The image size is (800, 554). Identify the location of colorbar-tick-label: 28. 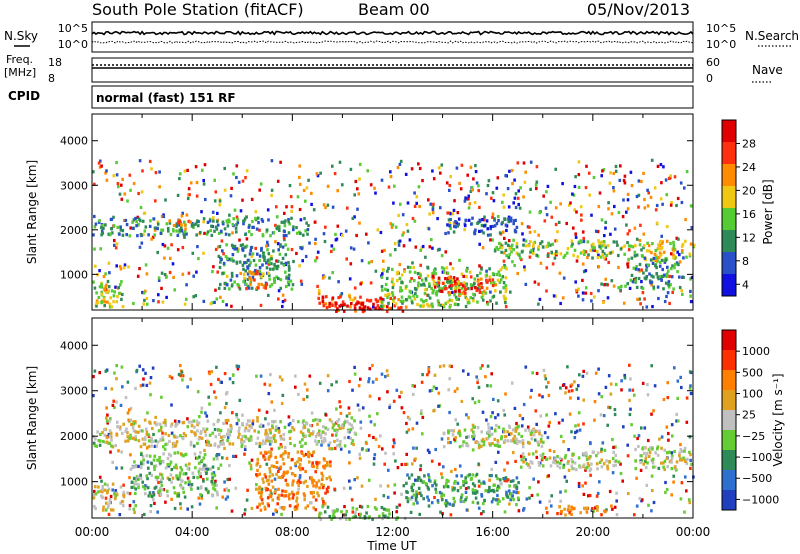
(749, 143).